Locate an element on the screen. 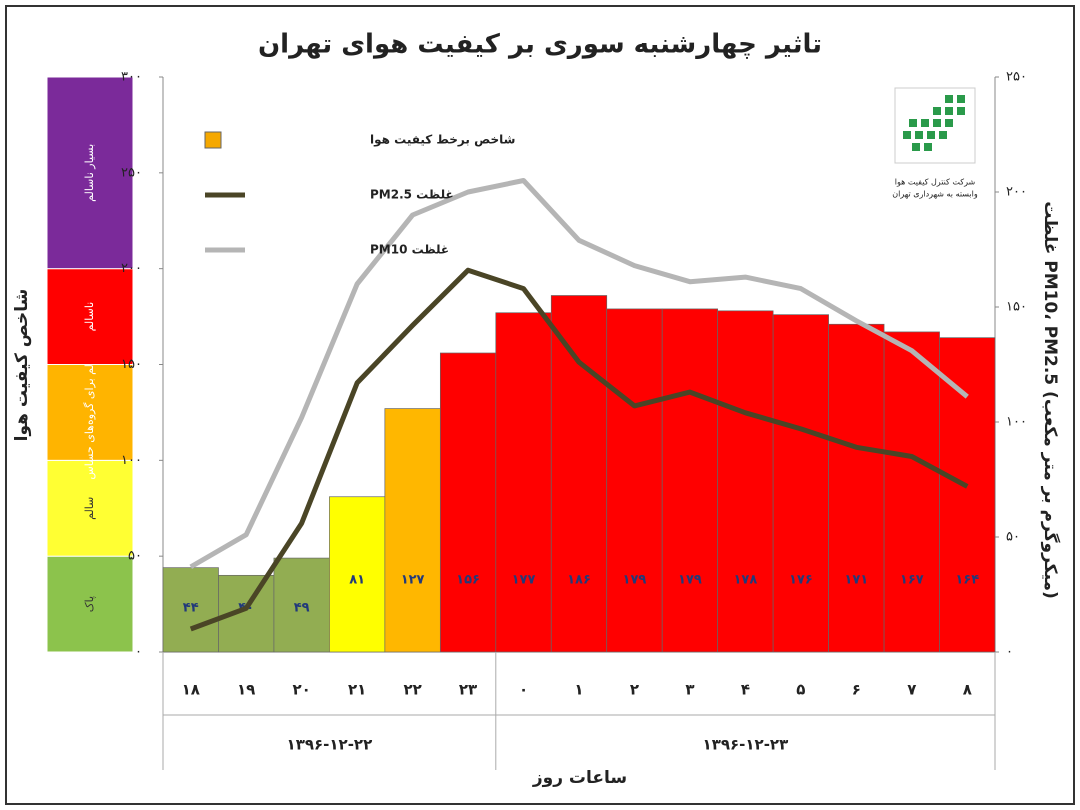 The width and height of the screenshot is (1080, 810). legend-label: غلظت PM10 is located at coordinates (409, 250).